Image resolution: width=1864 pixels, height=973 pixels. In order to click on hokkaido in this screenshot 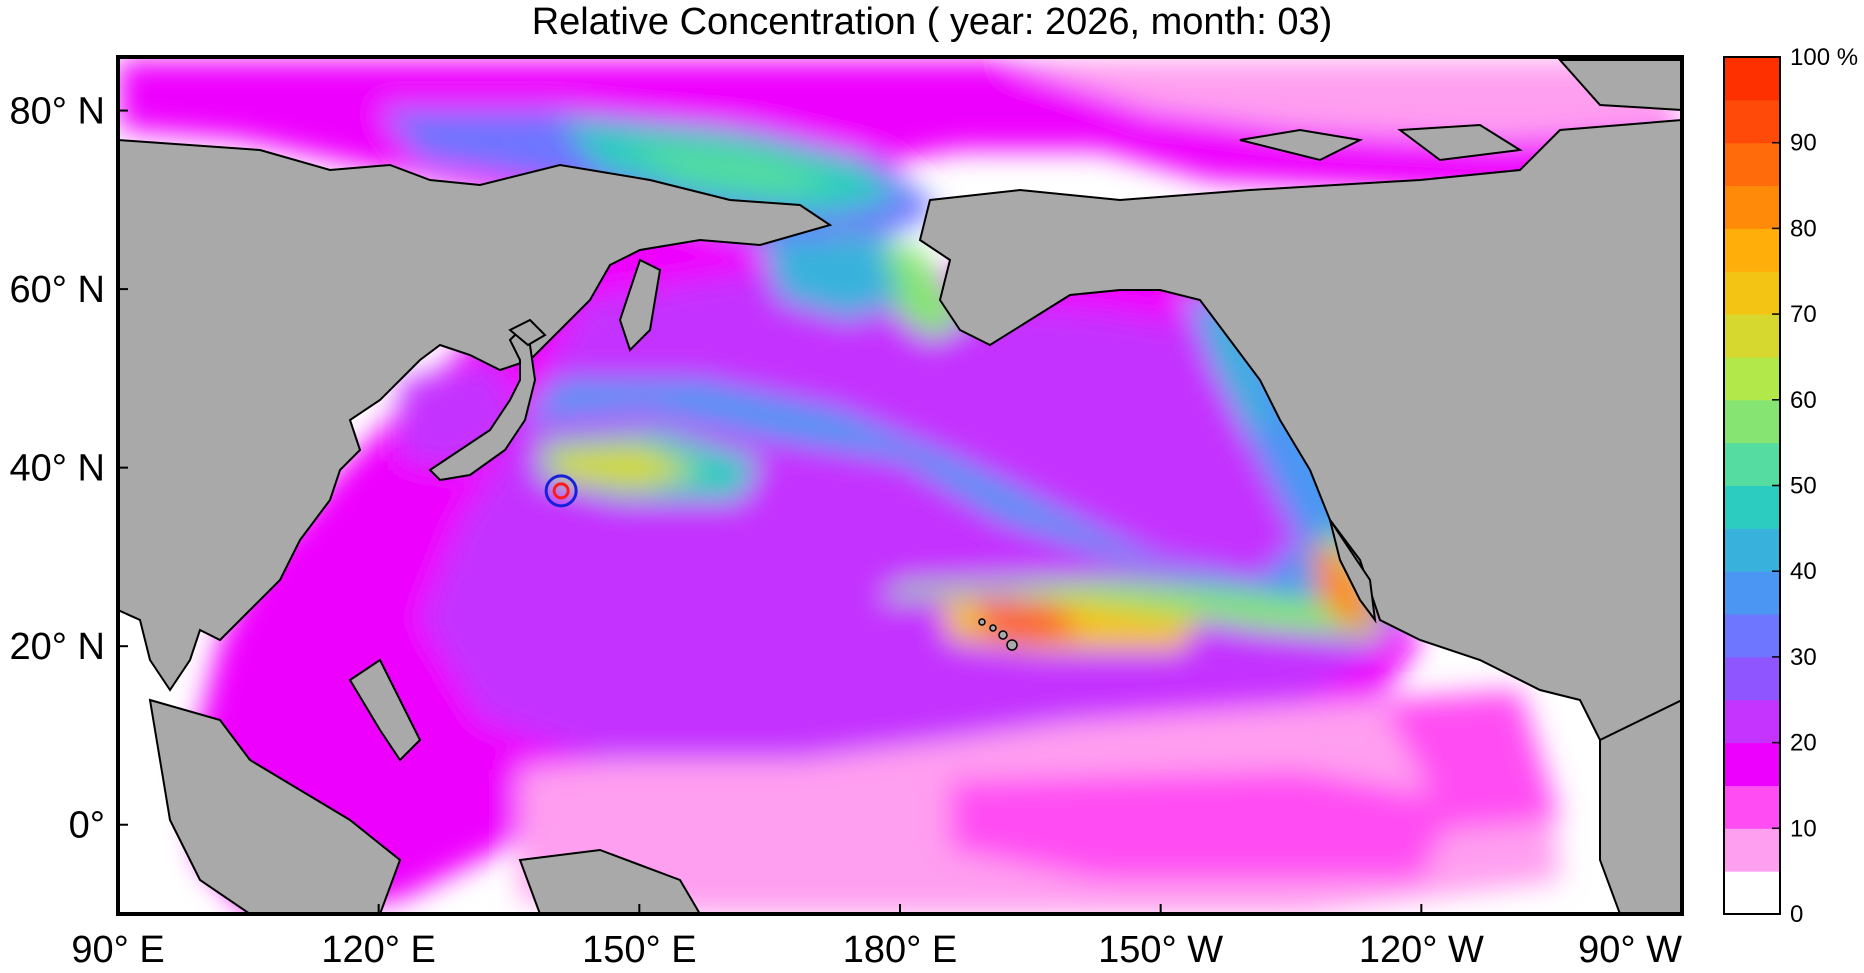, I will do `click(527, 332)`.